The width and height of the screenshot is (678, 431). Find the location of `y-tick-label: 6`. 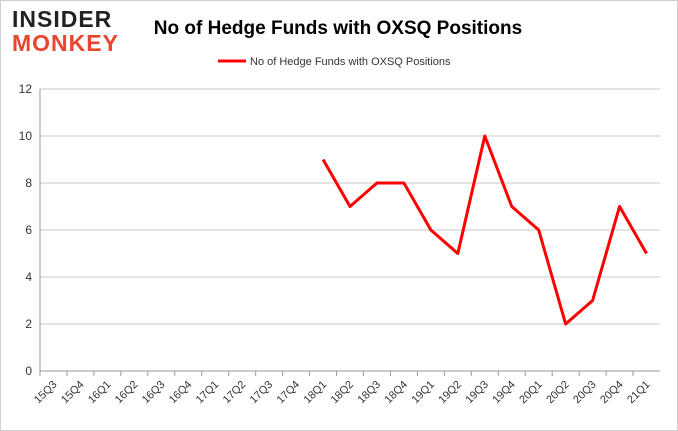

y-tick-label: 6 is located at coordinates (28, 230).